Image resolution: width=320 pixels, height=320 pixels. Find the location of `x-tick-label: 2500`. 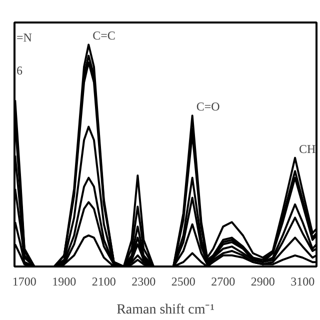

x-tick-label: 2500 is located at coordinates (183, 281).